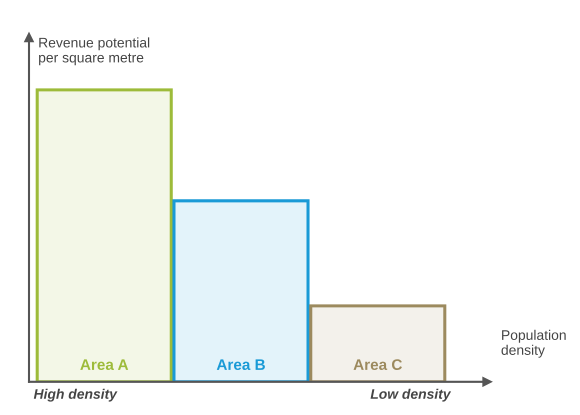 Image resolution: width=580 pixels, height=415 pixels. What do you see at coordinates (411, 395) in the screenshot?
I see `text: Low density` at bounding box center [411, 395].